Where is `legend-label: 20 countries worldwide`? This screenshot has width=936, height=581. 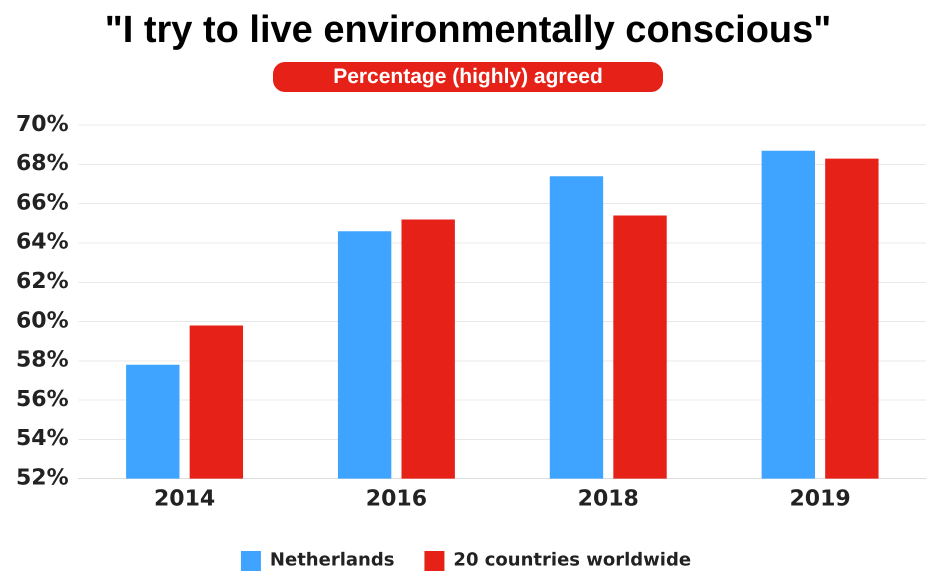
legend-label: 20 countries worldwide is located at coordinates (572, 560).